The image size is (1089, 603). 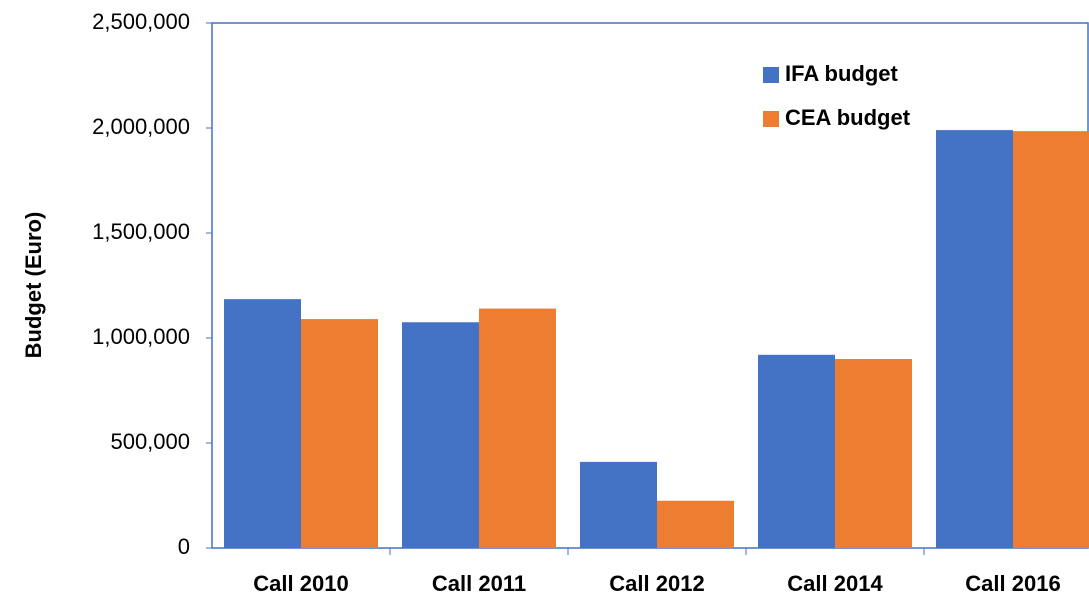 What do you see at coordinates (479, 583) in the screenshot?
I see `x-tick-label: Call 2011` at bounding box center [479, 583].